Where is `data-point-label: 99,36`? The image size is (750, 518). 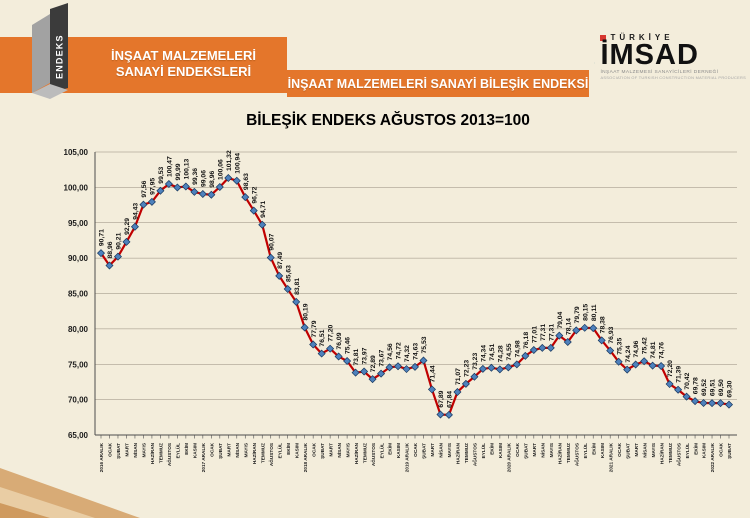 data-point-label: 99,36 is located at coordinates (195, 176).